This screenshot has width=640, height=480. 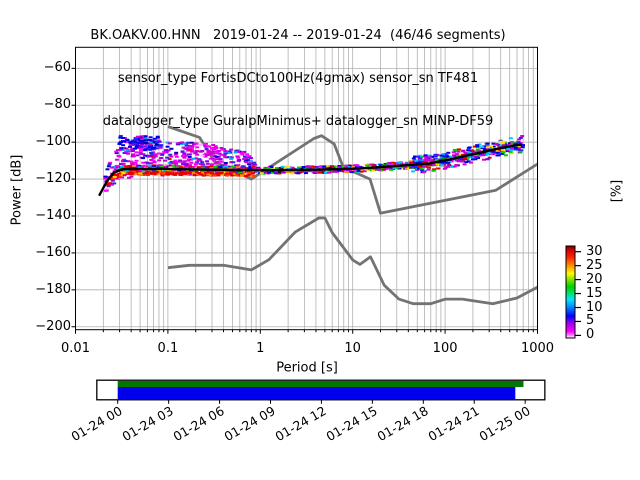 What do you see at coordinates (307, 368) in the screenshot?
I see `x-axis-label: Period [s]` at bounding box center [307, 368].